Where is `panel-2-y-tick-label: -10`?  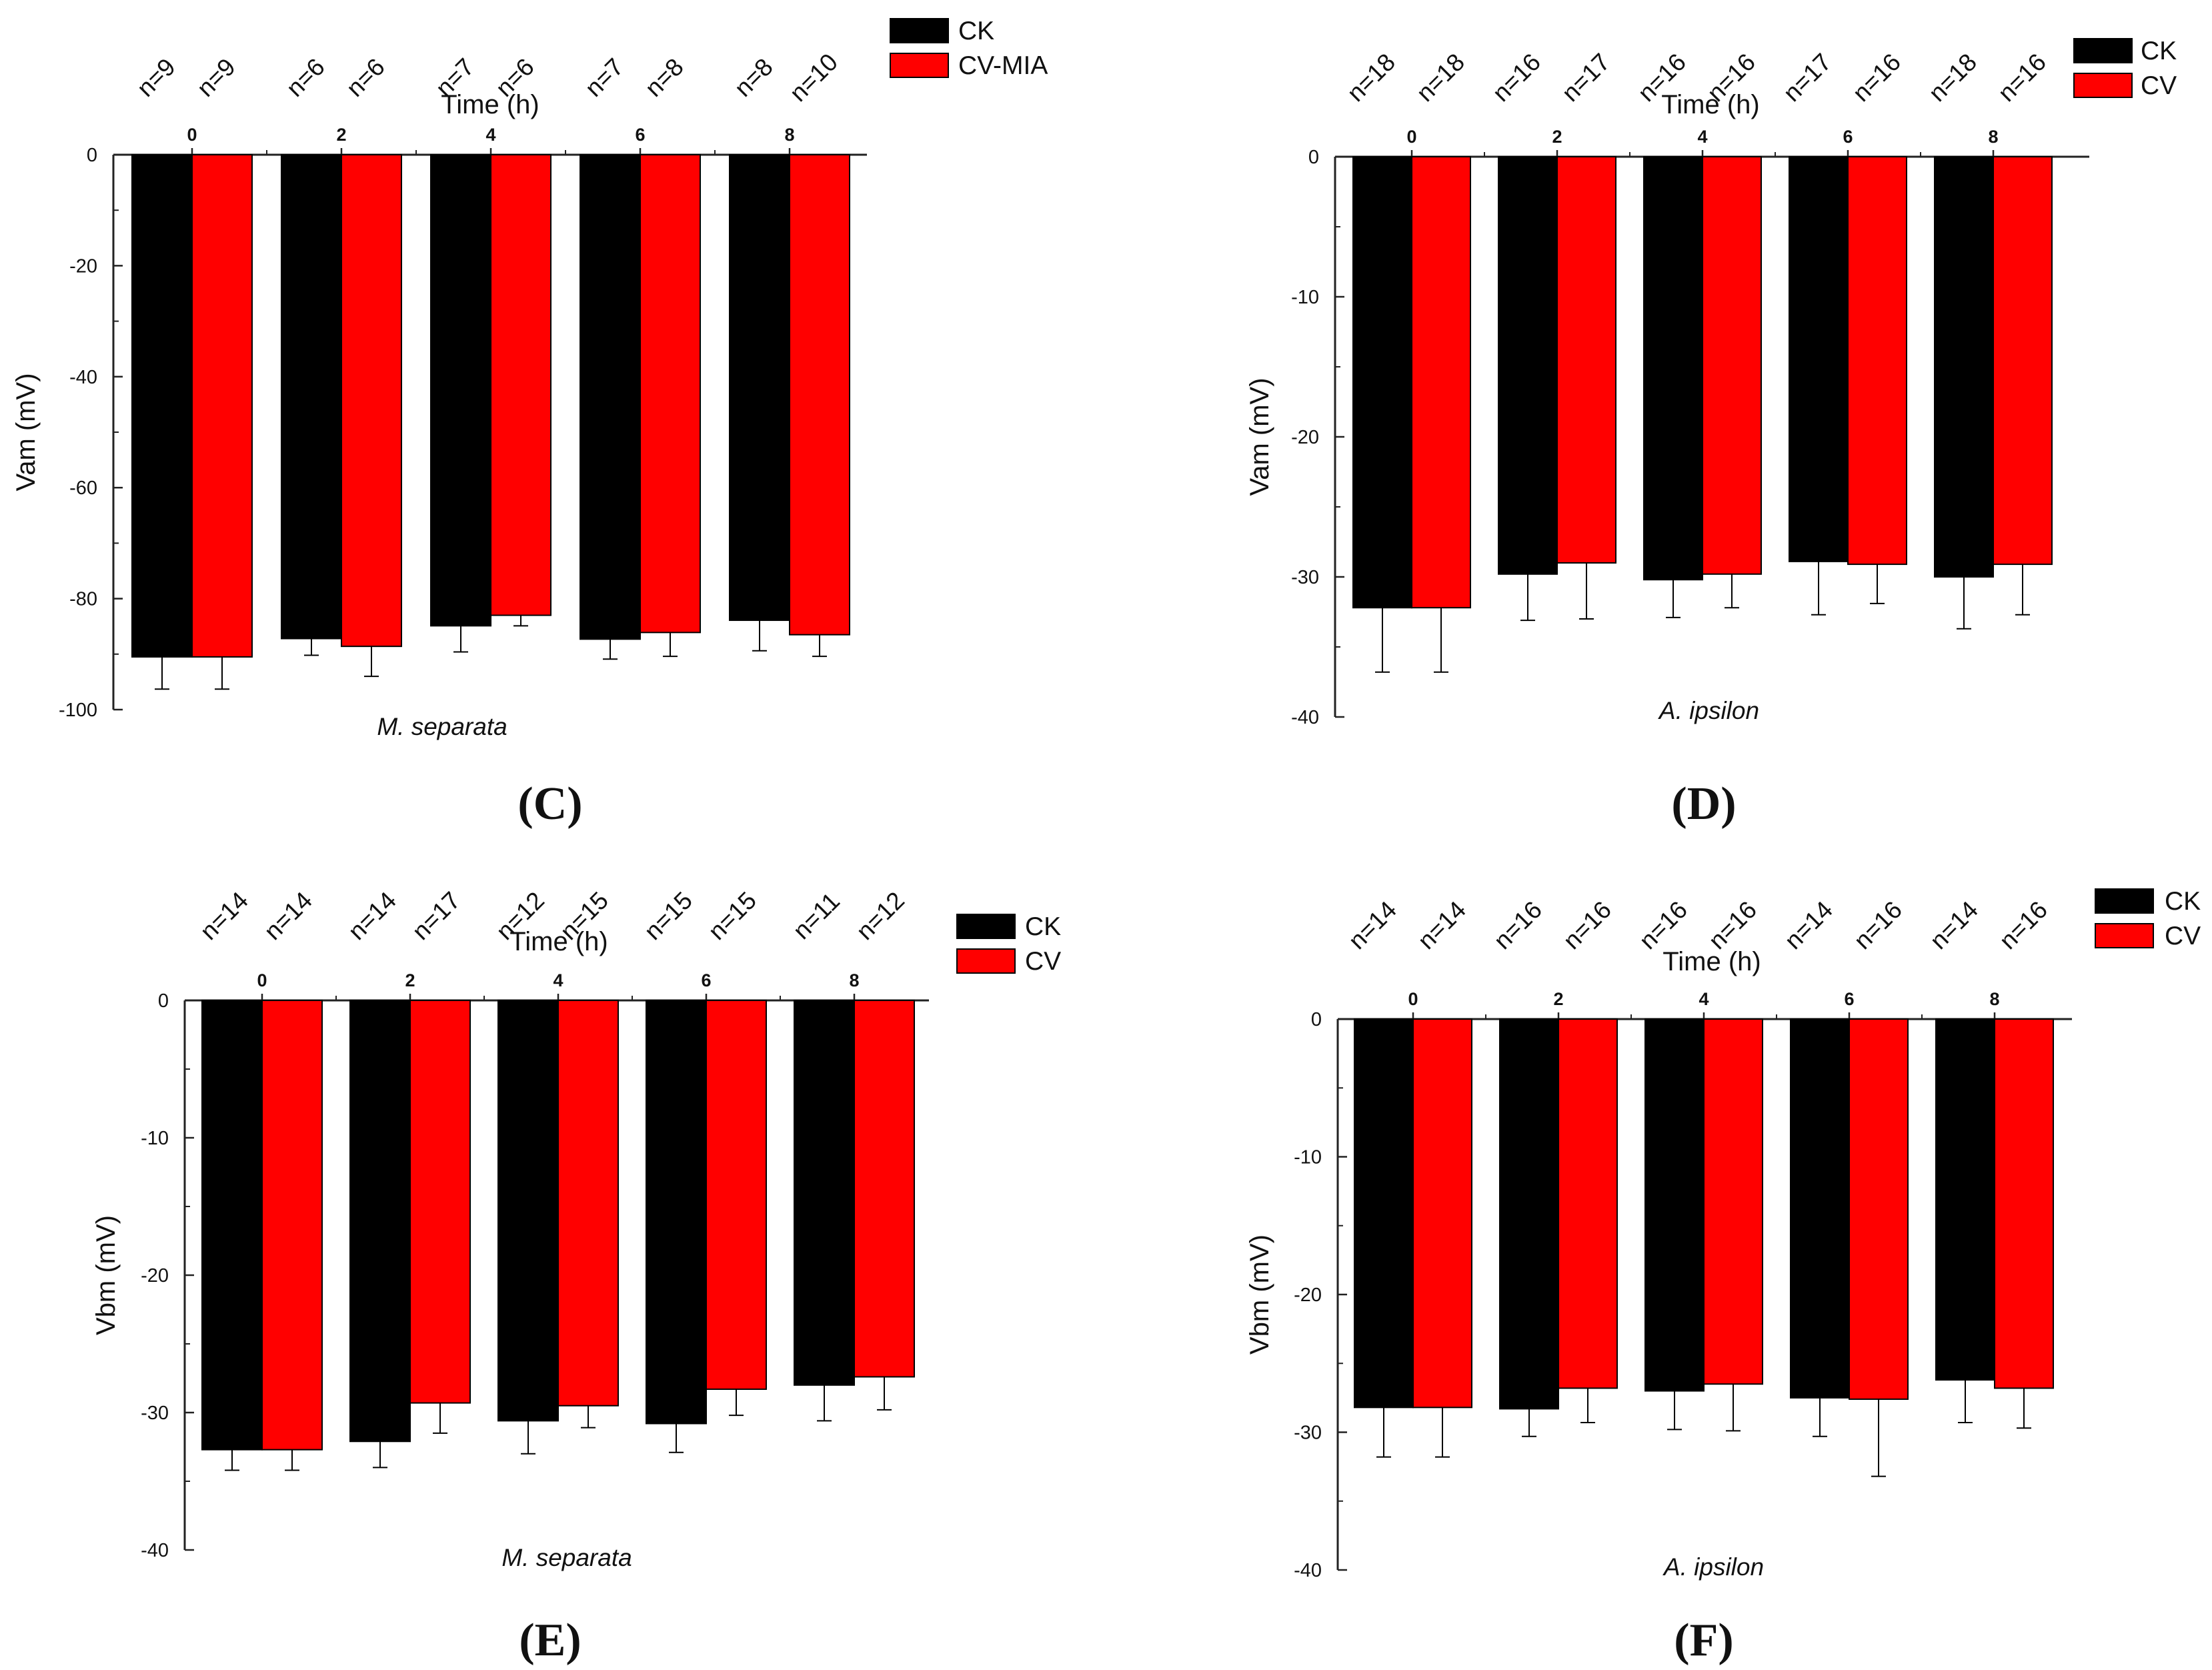
panel-2-y-tick-label: -10 is located at coordinates (1305, 298).